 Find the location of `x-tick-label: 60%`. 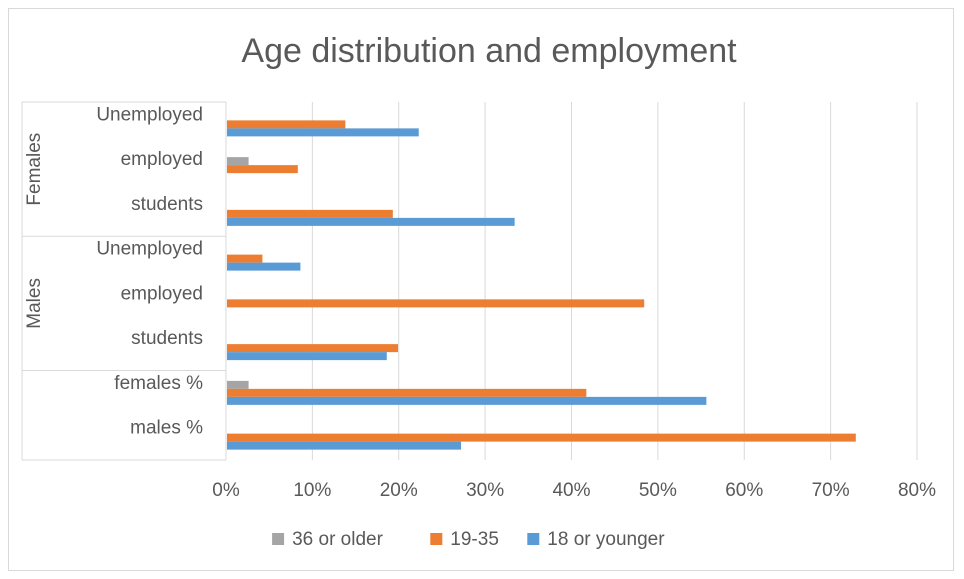

x-tick-label: 60% is located at coordinates (744, 490).